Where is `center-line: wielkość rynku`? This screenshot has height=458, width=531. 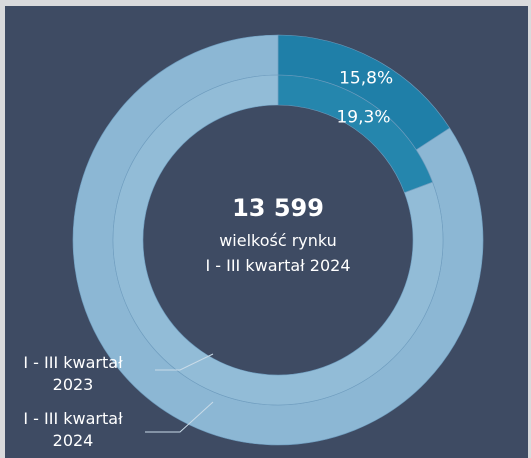 center-line: wielkość rynku is located at coordinates (278, 240).